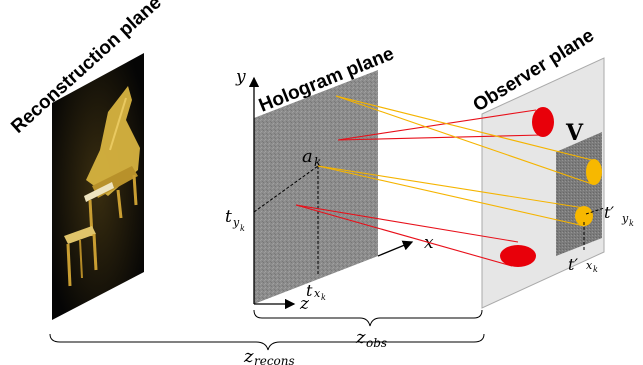 The image size is (643, 365). I want to click on t-yk-projection, so click(286, 189).